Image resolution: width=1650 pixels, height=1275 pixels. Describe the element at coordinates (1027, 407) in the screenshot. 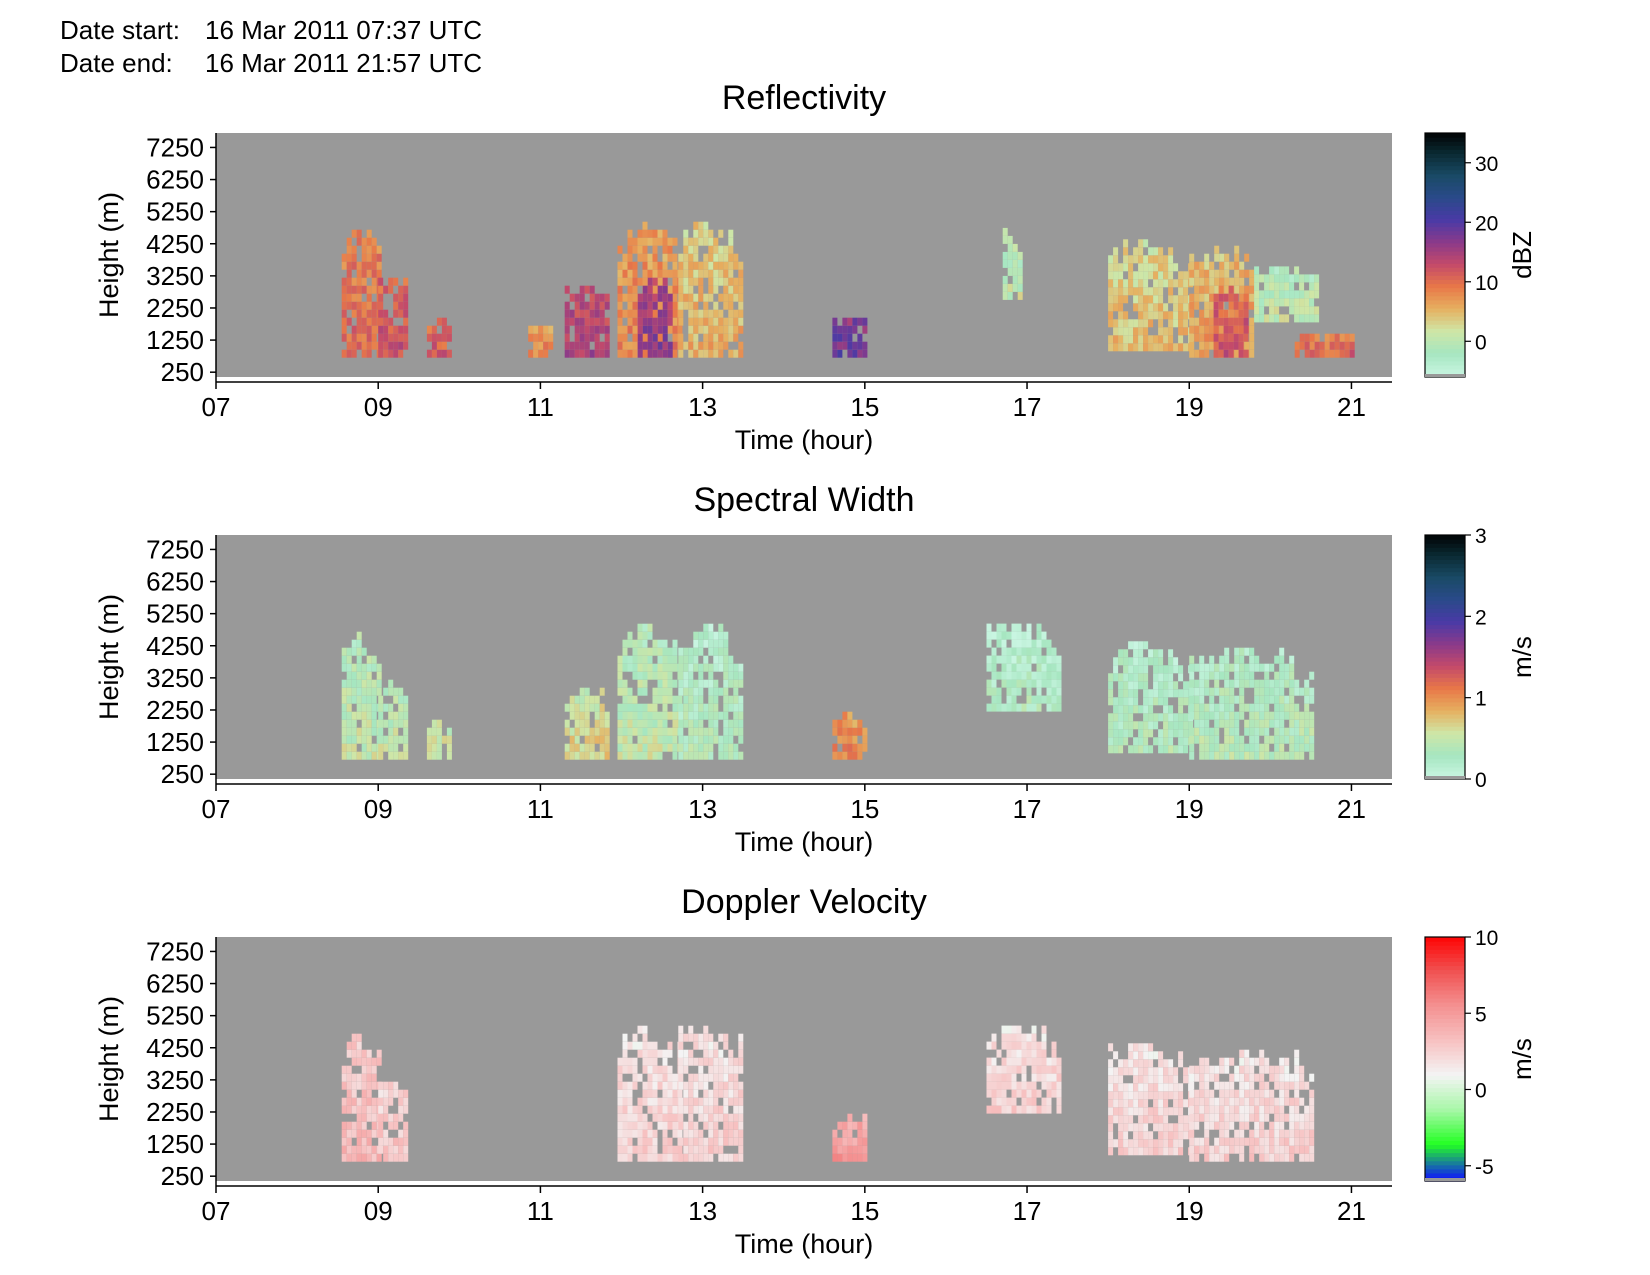

I see `x-tick-label: 17` at that location.